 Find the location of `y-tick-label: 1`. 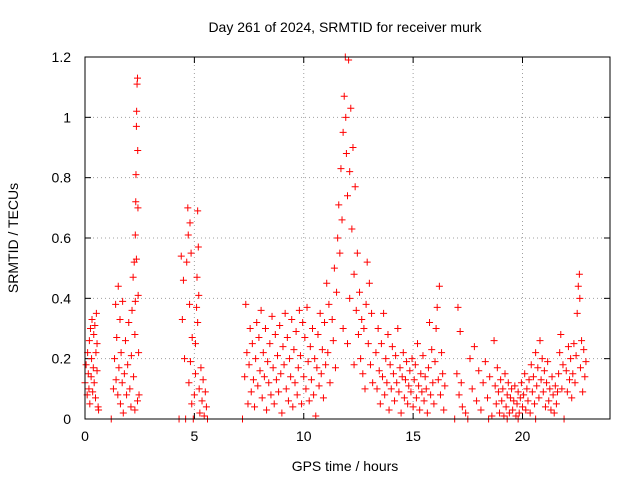

y-tick-label: 1 is located at coordinates (67, 117).